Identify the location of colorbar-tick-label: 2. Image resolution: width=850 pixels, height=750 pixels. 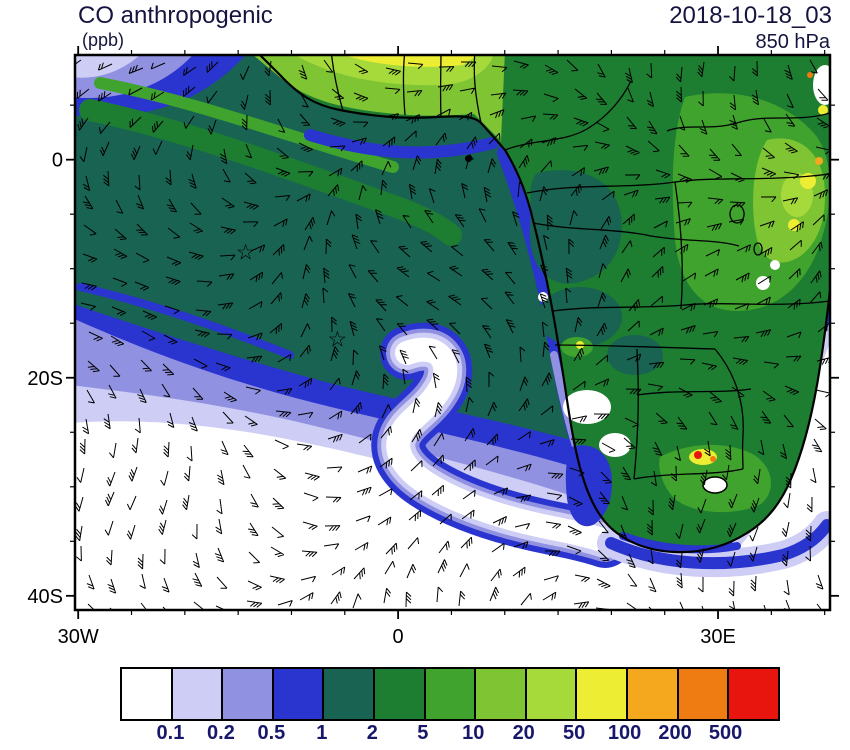
(372, 733).